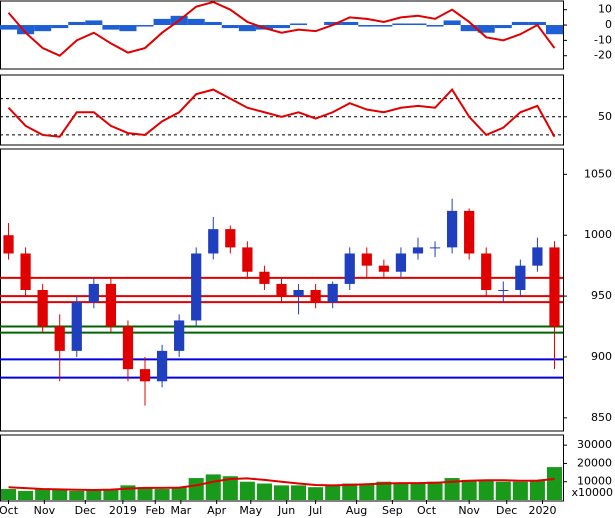 The height and width of the screenshot is (518, 615). Describe the element at coordinates (601, 295) in the screenshot. I see `y-tick-label: 950` at that location.